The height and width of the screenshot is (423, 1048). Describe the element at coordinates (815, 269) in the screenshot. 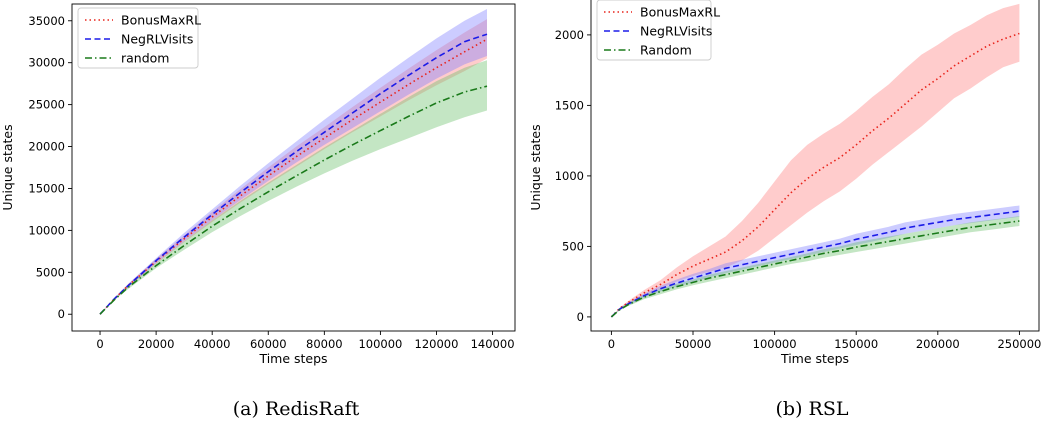

I see `line-random` at that location.